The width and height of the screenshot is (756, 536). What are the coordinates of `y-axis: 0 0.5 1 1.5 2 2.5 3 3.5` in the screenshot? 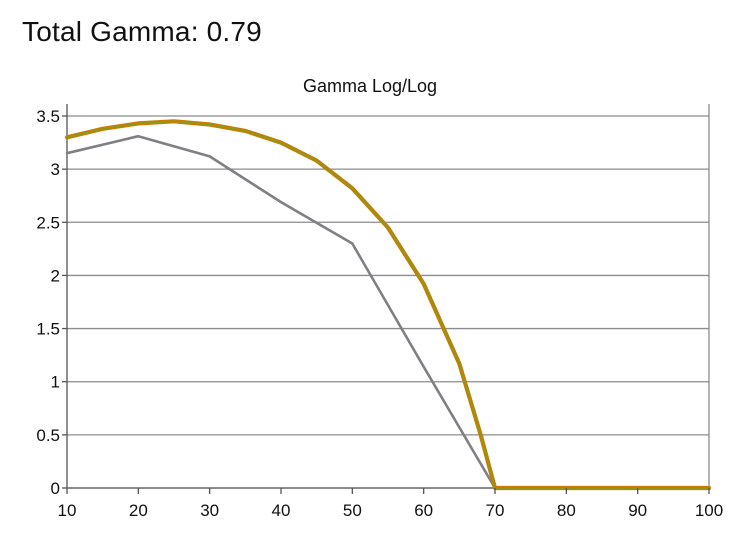 It's located at (51, 302).